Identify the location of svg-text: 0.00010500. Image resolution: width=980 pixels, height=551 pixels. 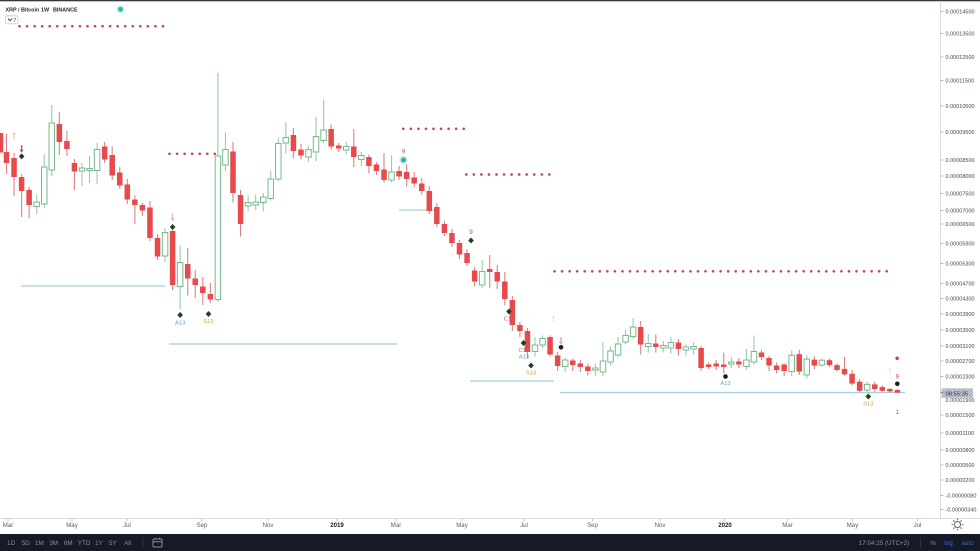
(960, 107).